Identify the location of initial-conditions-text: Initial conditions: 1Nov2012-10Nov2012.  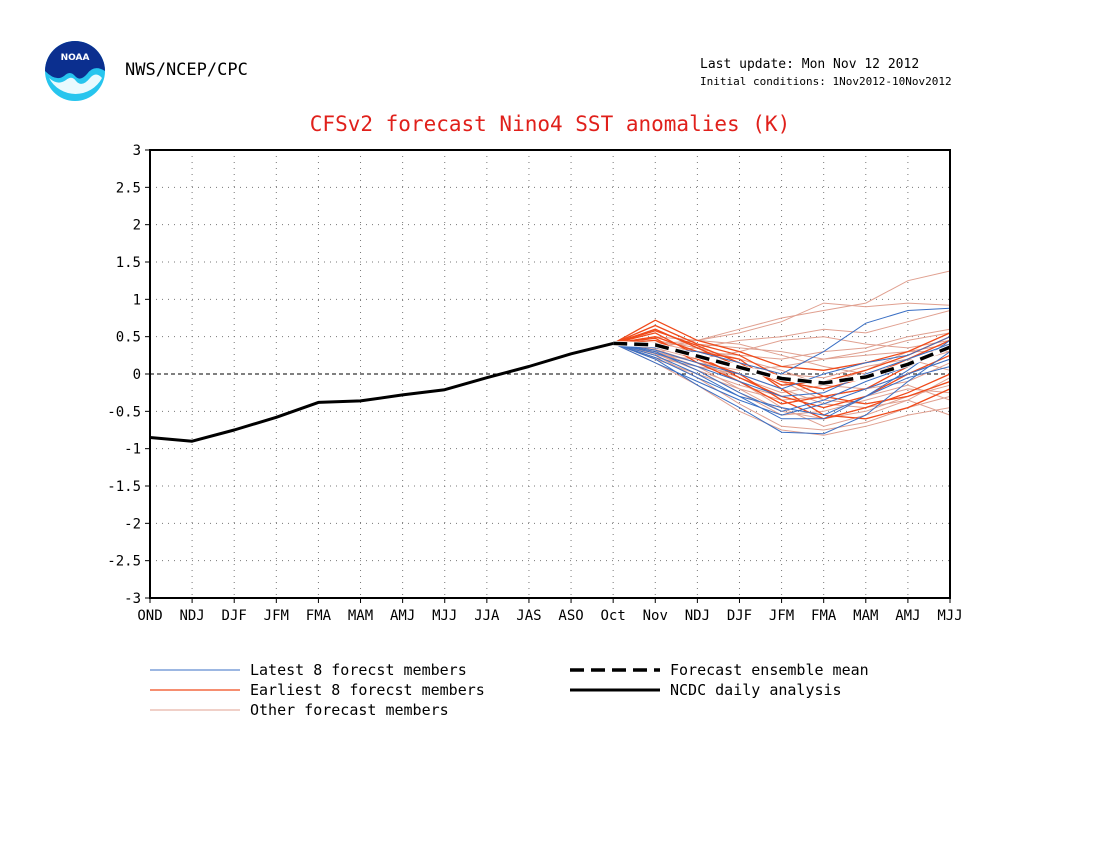
(826, 81).